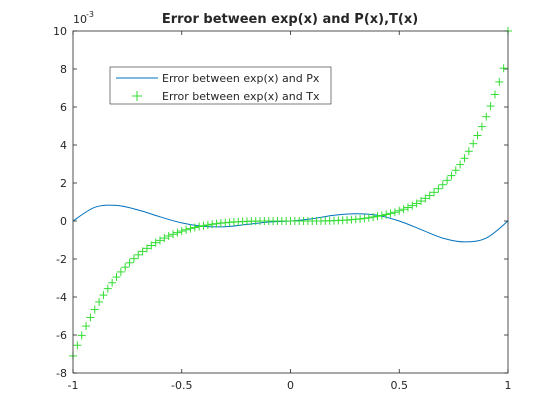 The image size is (560, 420). Describe the element at coordinates (181, 385) in the screenshot. I see `x-tick-label: -0.5` at that location.